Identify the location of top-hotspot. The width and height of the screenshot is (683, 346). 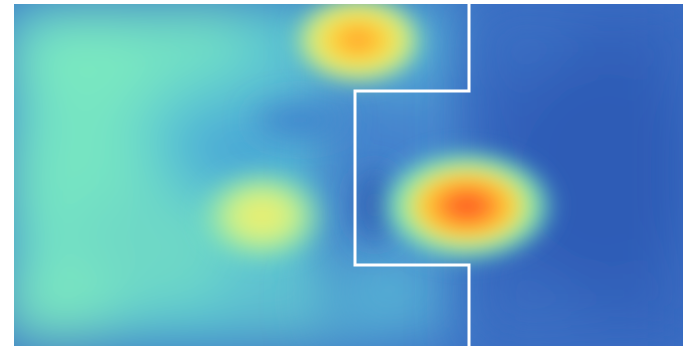
(358, 47).